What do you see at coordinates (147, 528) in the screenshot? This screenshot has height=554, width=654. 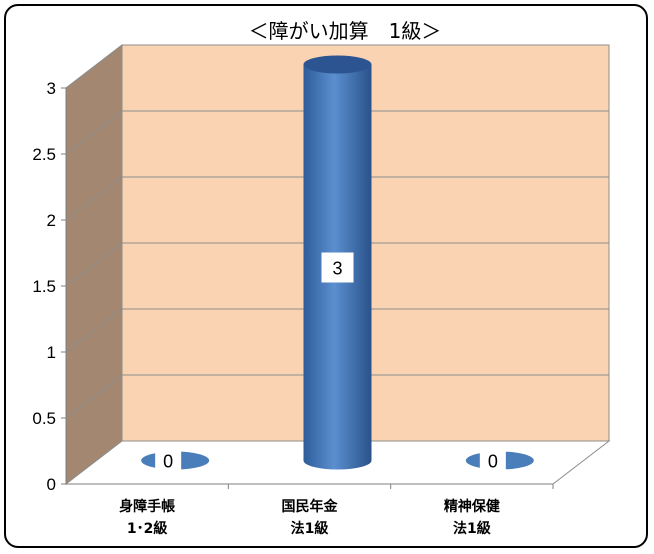 I see `x-tick-label: 1･2級` at bounding box center [147, 528].